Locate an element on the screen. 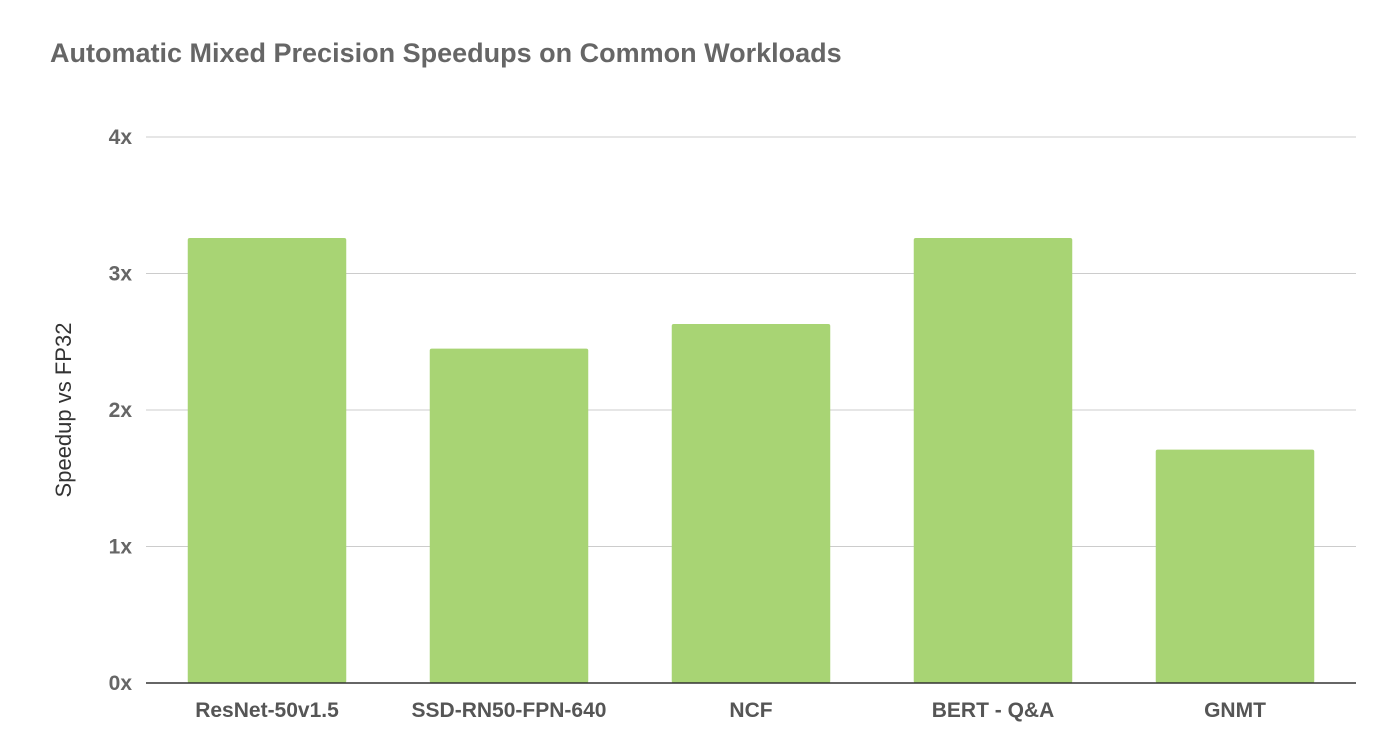  x-tick-label: NCF is located at coordinates (750, 710).